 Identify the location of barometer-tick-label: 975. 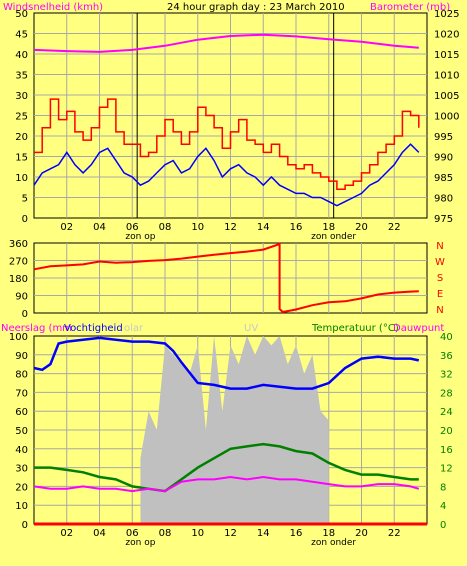
(443, 219).